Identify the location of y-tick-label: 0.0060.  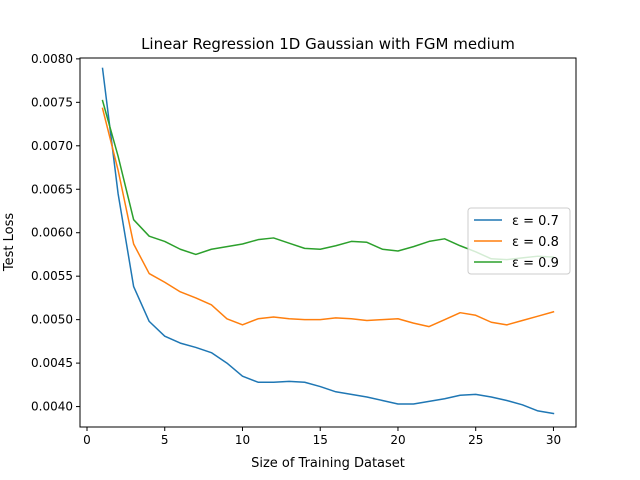
(52, 233).